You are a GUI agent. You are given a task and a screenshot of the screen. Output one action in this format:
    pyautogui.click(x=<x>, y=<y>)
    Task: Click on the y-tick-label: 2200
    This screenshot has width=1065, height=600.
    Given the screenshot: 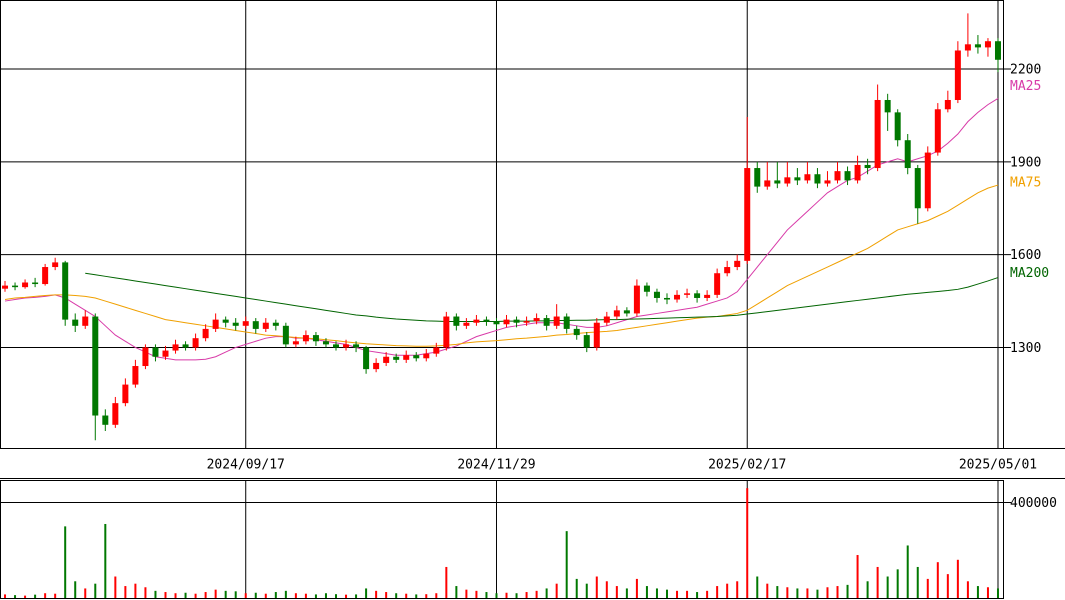 What is the action you would take?
    pyautogui.click(x=1025, y=70)
    